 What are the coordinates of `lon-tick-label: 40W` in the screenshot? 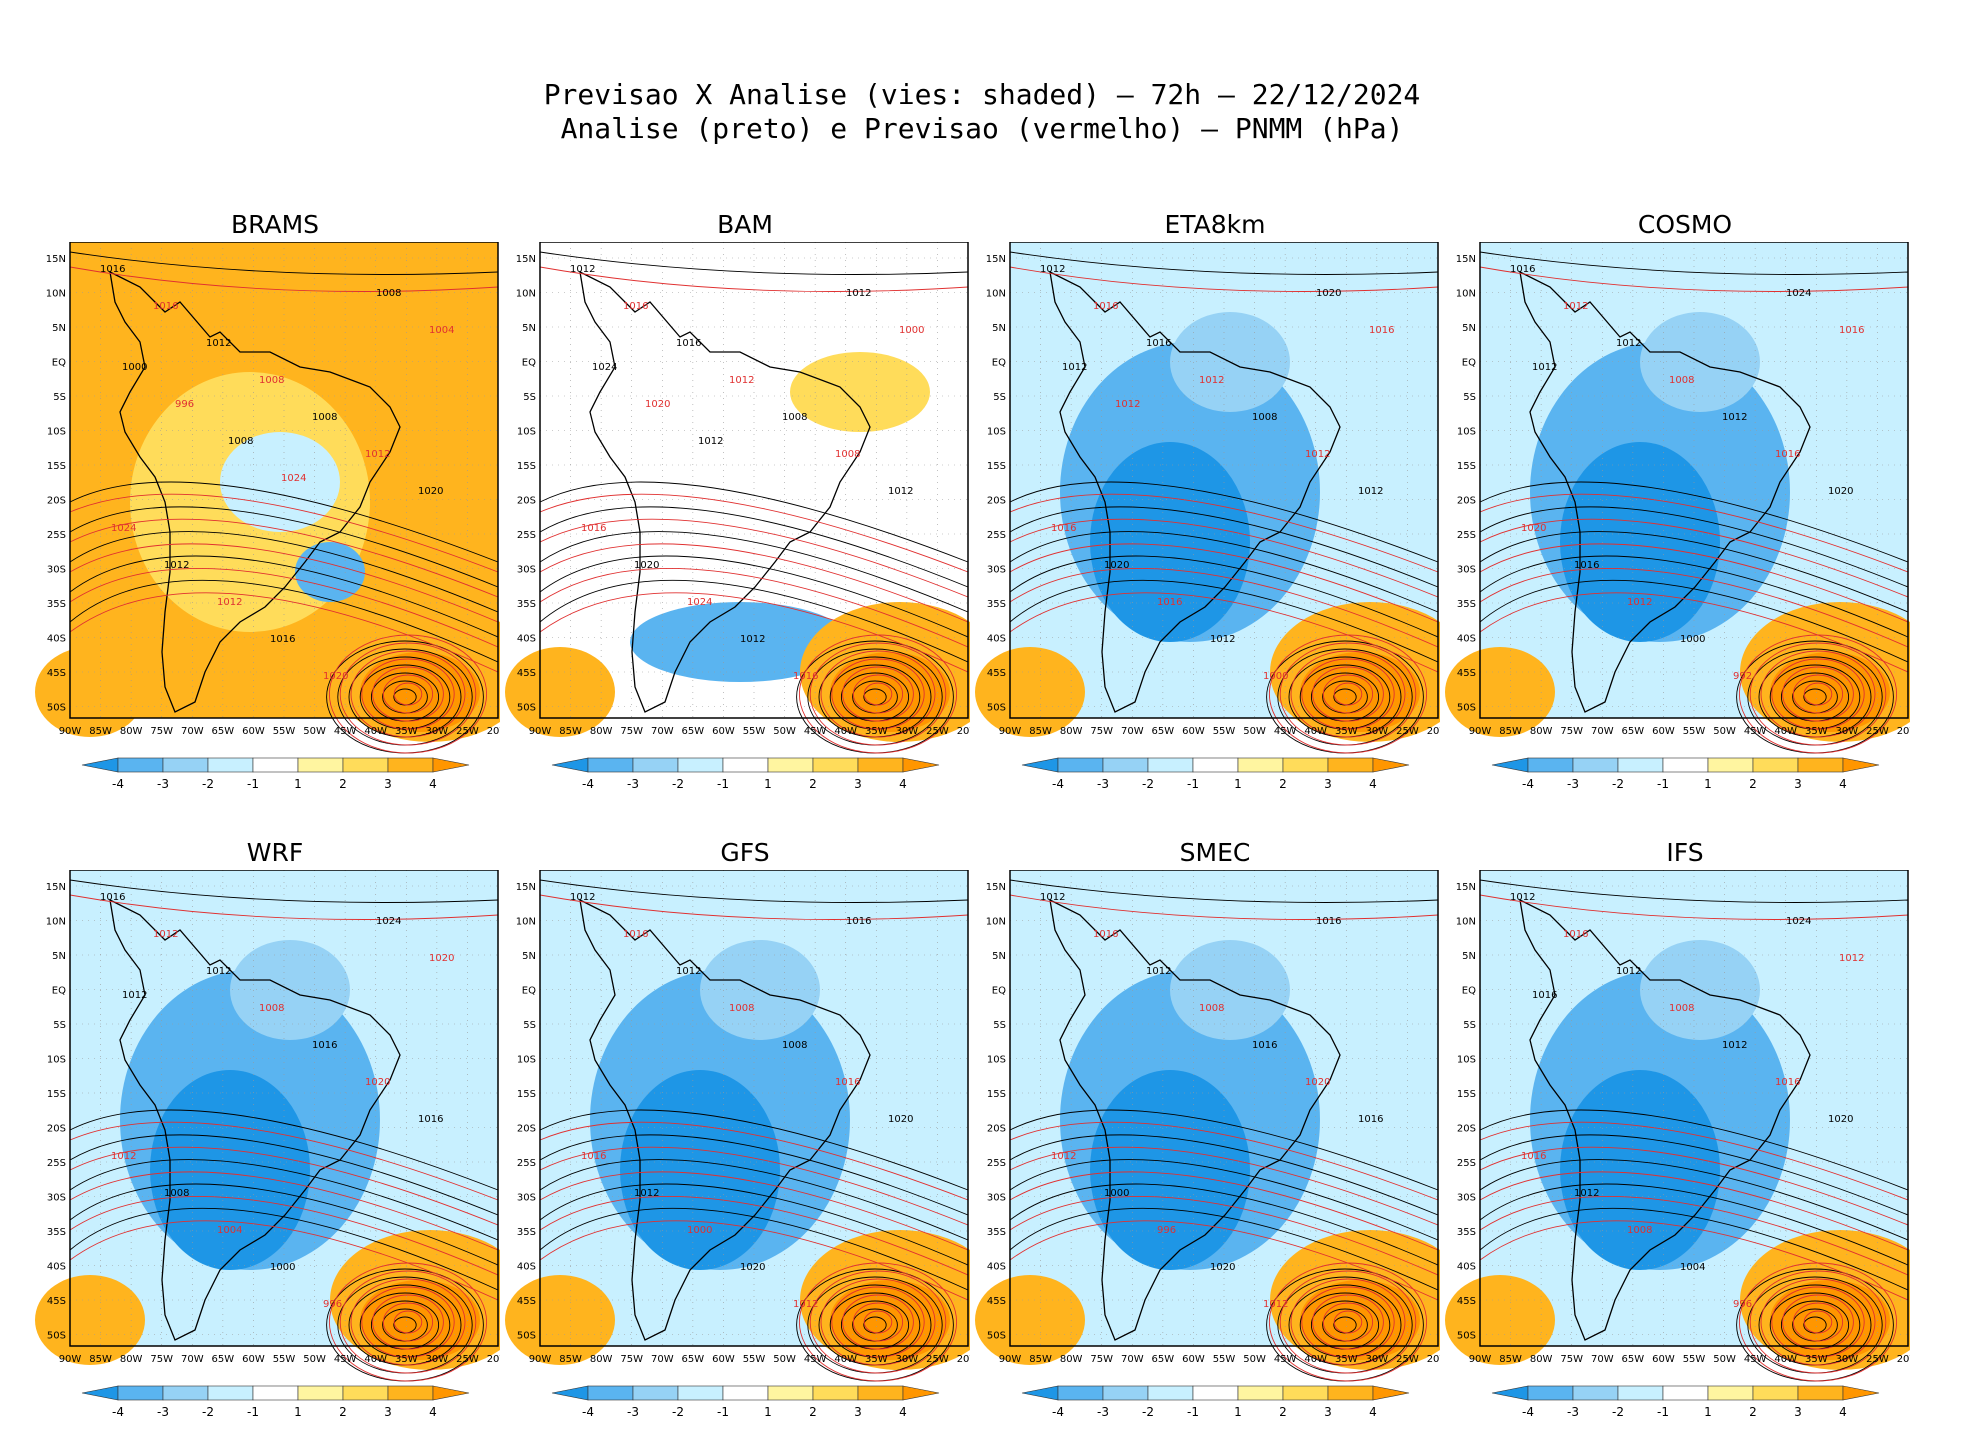 It's located at (375, 1359).